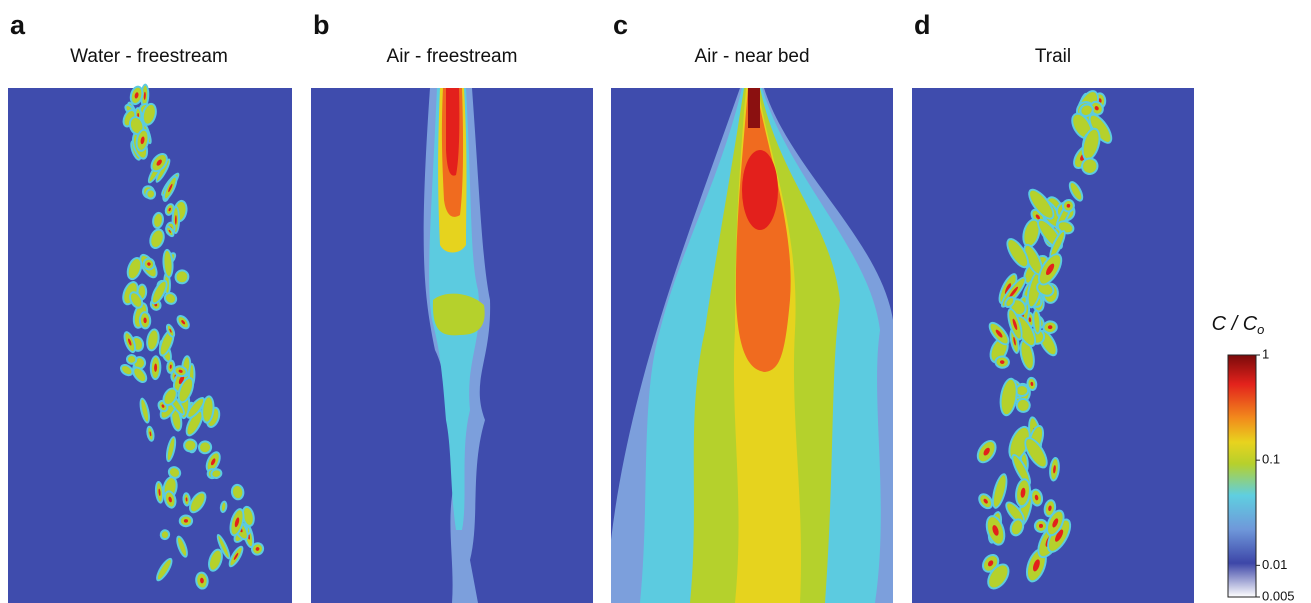 The image size is (1311, 603). Describe the element at coordinates (1053, 56) in the screenshot. I see `panel-title: Trail` at that location.